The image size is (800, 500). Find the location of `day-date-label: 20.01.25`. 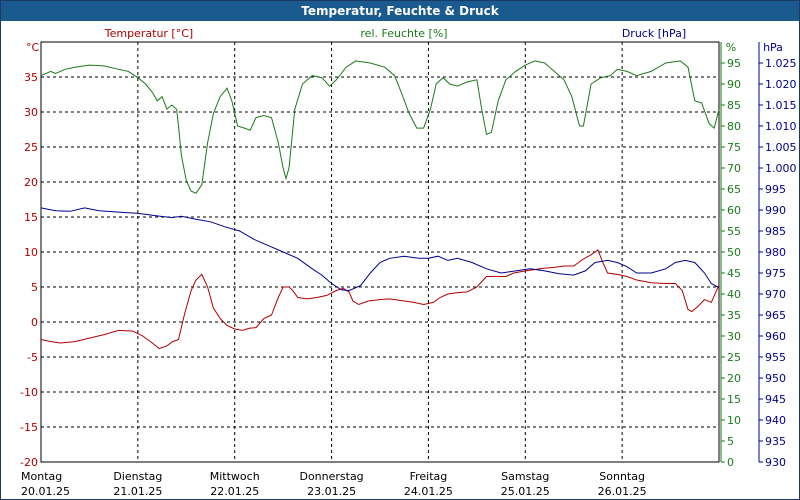

day-date-label: 20.01.25 is located at coordinates (45, 491).